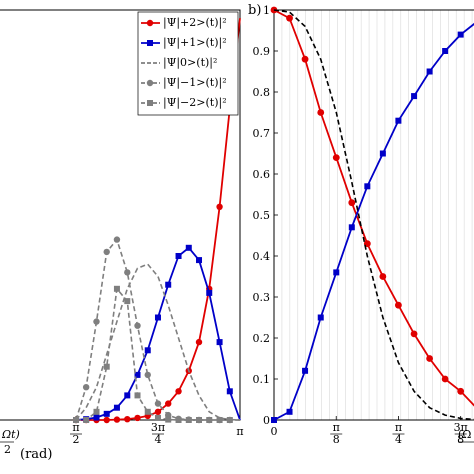  Describe the element at coordinates (150, 43) in the screenshot. I see `legend-marker-p1` at that location.